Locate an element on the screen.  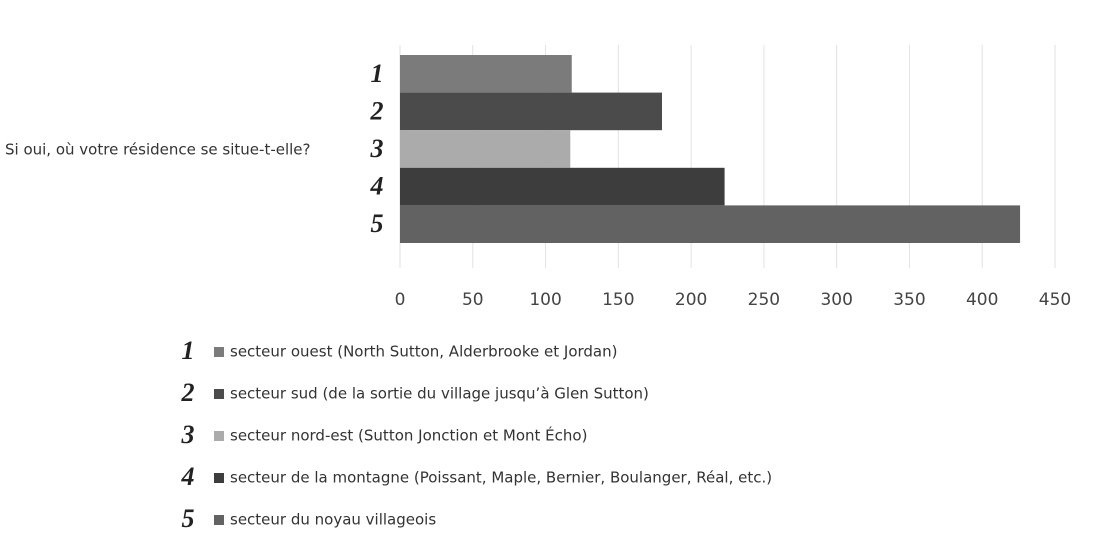
x-tick-label: 150 is located at coordinates (618, 300).